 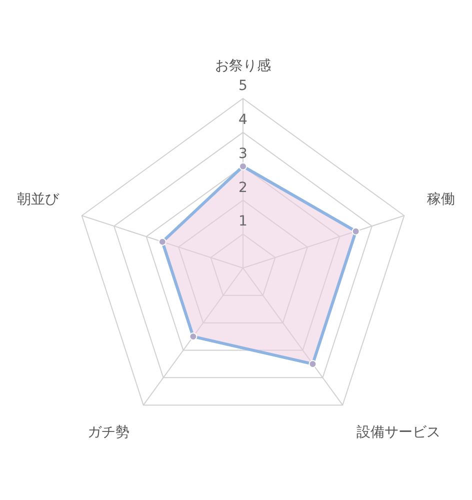 I want to click on spoke-label: お祭り感, so click(x=243, y=66).